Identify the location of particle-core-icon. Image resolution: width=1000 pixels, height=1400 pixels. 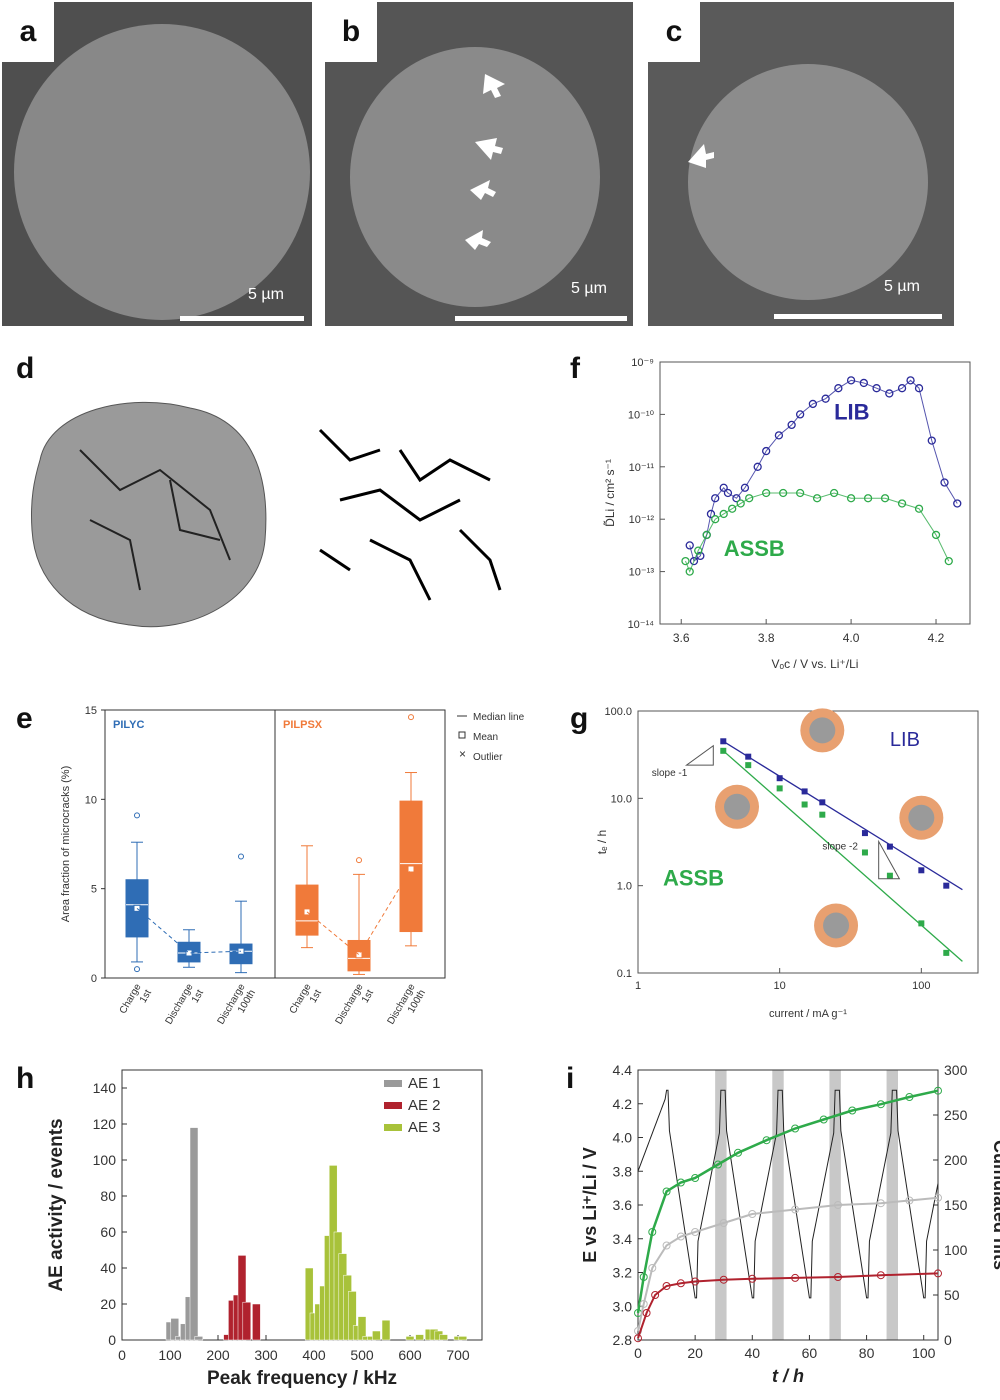
(822, 730).